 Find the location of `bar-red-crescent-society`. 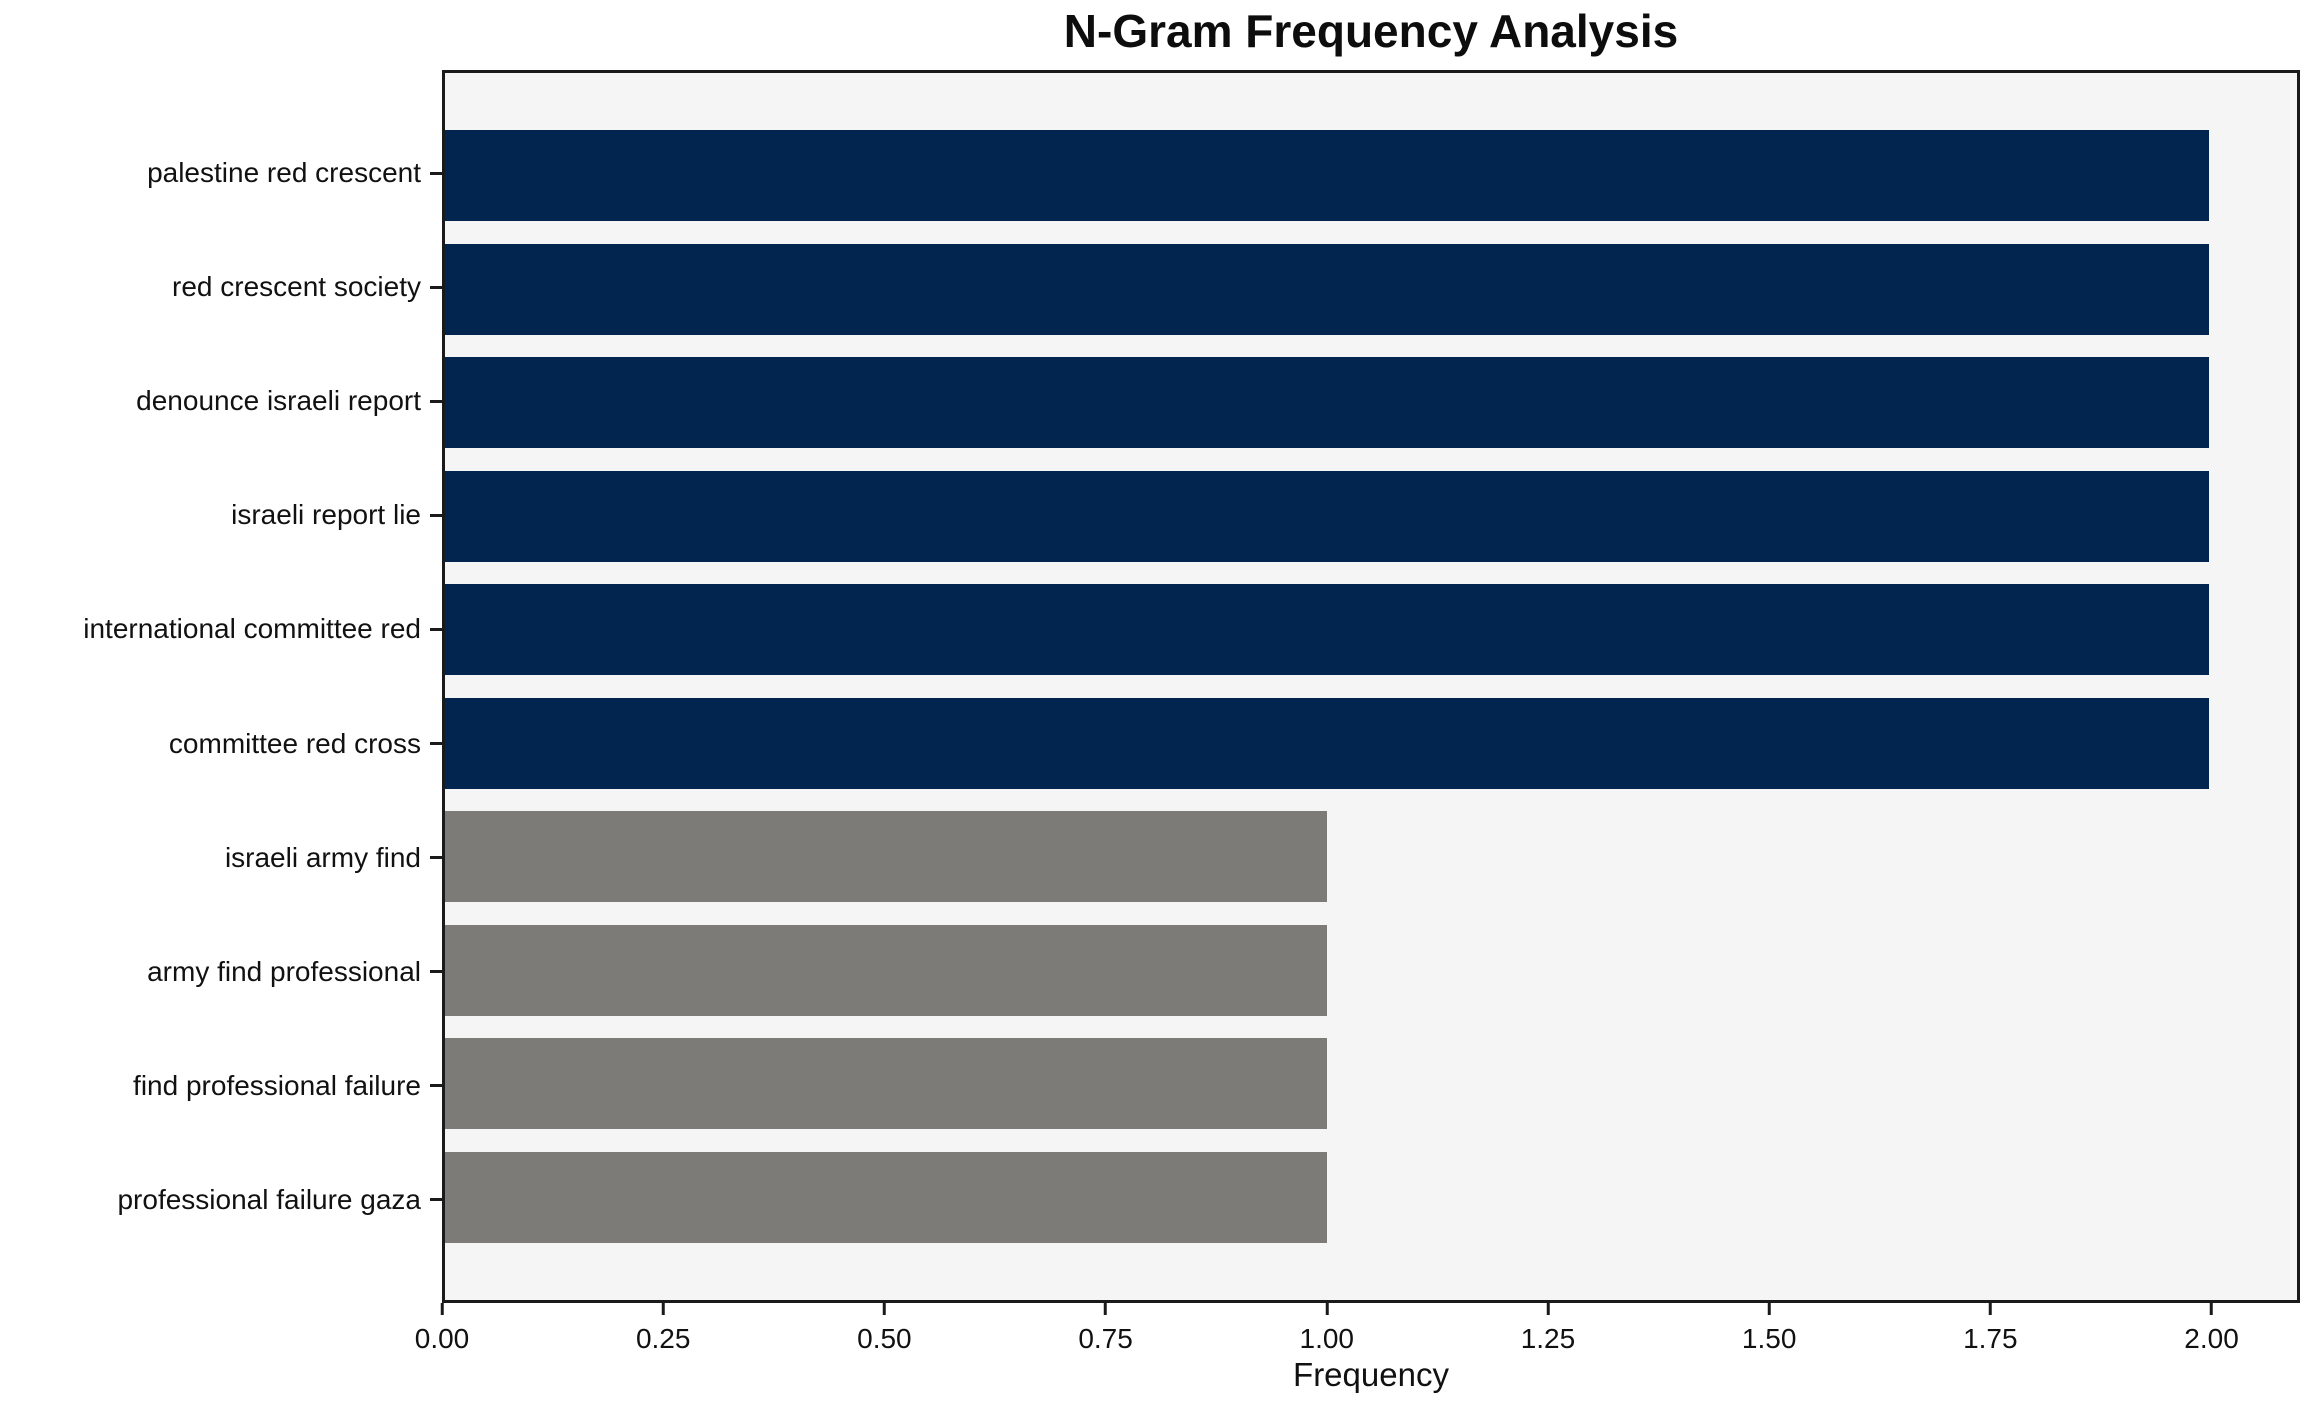

bar-red-crescent-society is located at coordinates (1327, 289).